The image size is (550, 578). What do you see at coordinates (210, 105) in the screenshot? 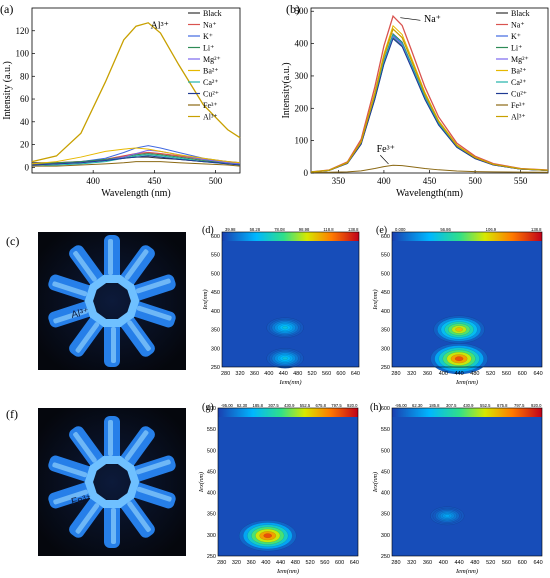
I see `legend-label: Fe³⁺` at bounding box center [210, 105].